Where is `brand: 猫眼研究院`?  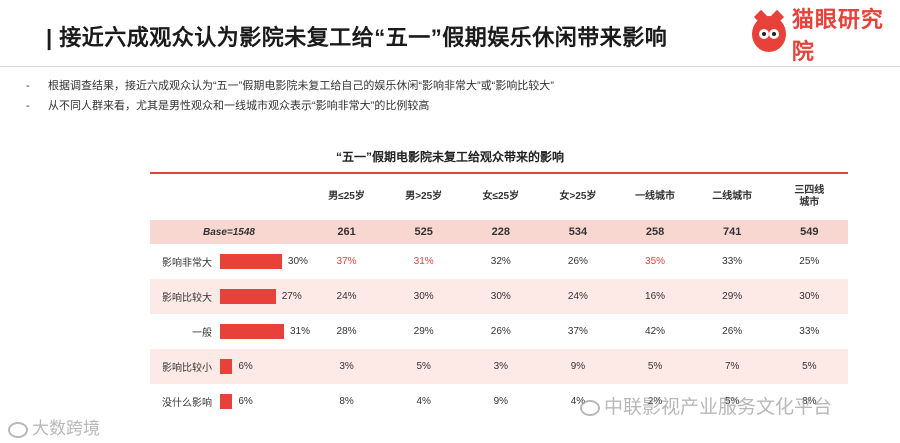
brand: 猫眼研究院 is located at coordinates (826, 35).